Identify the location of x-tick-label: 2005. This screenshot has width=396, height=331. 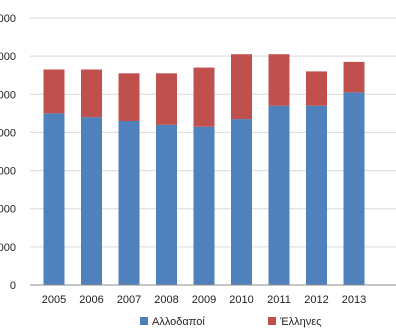
(54, 300).